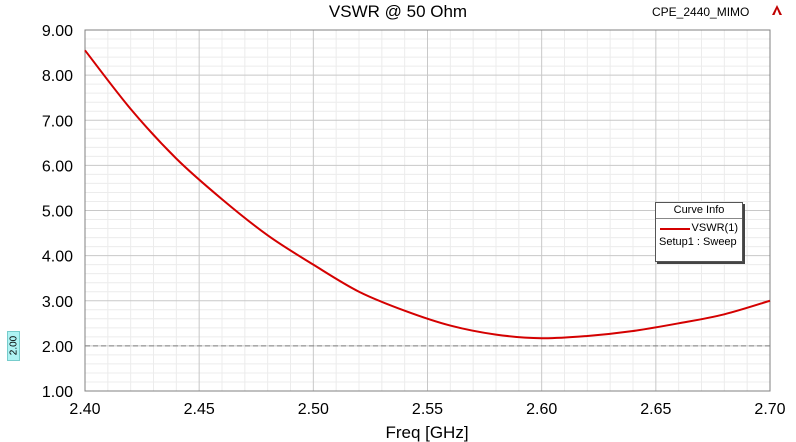 This screenshot has width=796, height=442. What do you see at coordinates (698, 242) in the screenshot?
I see `legend-setup: Setup1 : Sweep` at bounding box center [698, 242].